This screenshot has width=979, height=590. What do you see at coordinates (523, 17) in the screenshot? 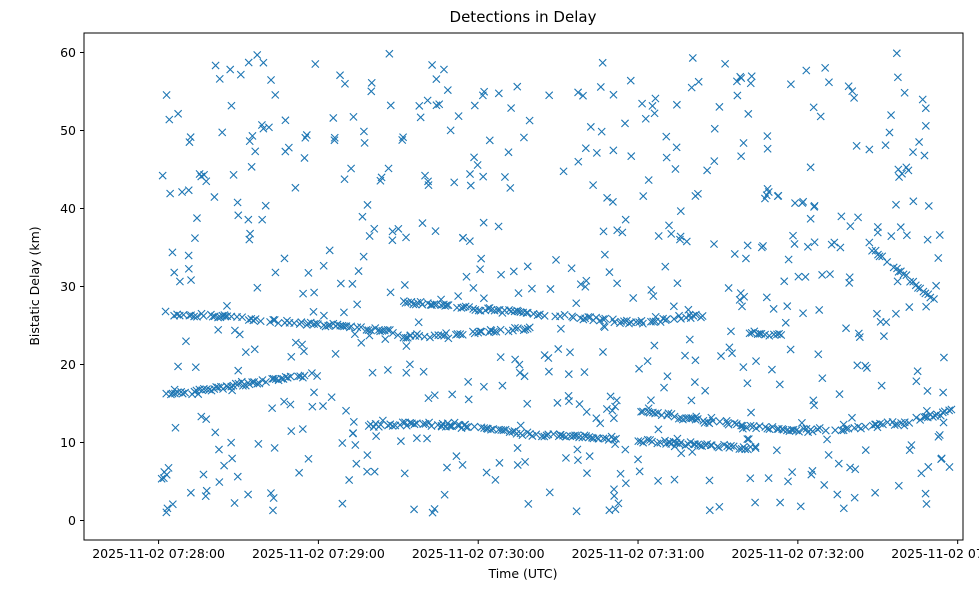
I see `chart-title: Detections in Delay` at bounding box center [523, 17].